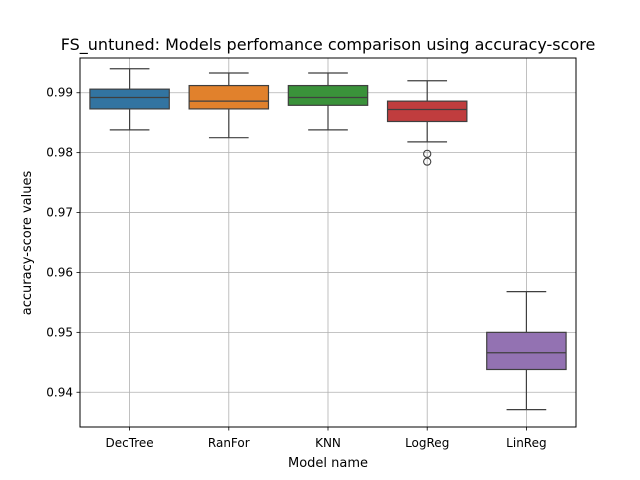 This screenshot has height=480, width=640. I want to click on y-tick-label: 0.97, so click(59, 213).